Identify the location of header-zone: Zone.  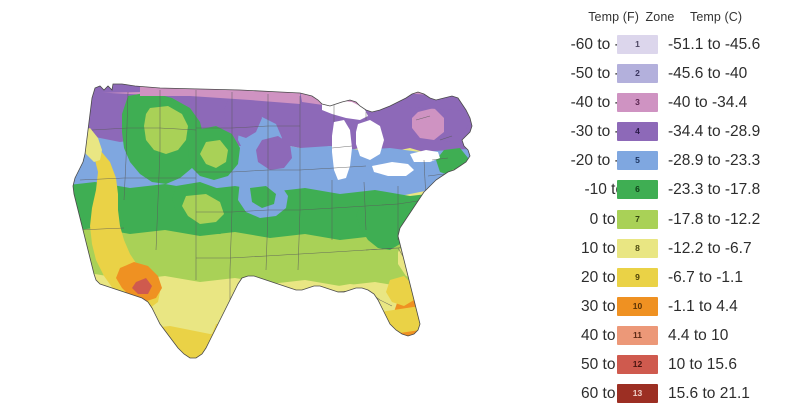
(660, 17).